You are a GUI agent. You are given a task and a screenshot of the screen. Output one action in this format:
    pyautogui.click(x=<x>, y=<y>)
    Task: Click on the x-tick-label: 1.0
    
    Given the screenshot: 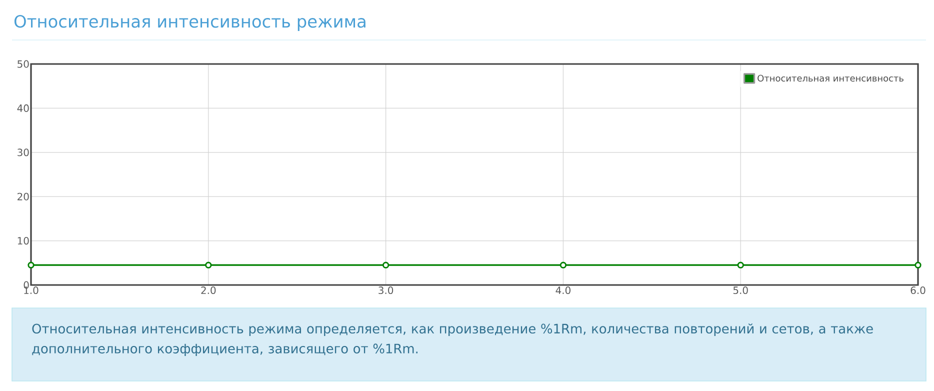 What is the action you would take?
    pyautogui.click(x=31, y=290)
    